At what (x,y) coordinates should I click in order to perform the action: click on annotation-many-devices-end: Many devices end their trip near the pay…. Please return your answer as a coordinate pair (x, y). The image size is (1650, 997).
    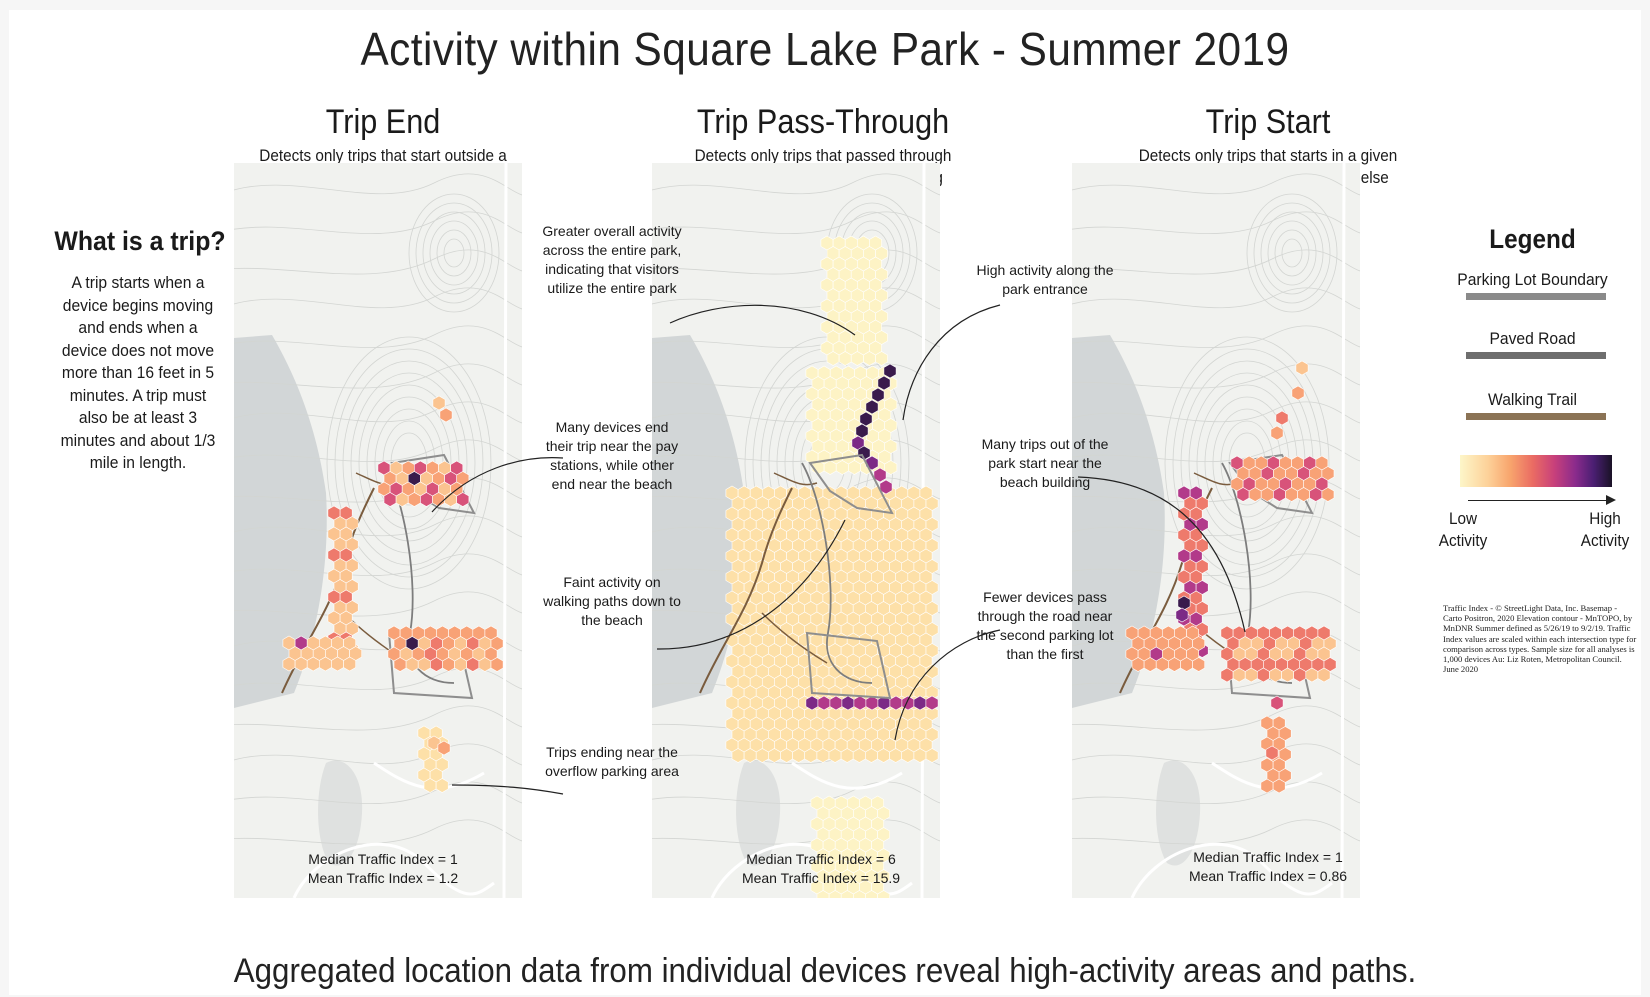
    Looking at the image, I should click on (612, 455).